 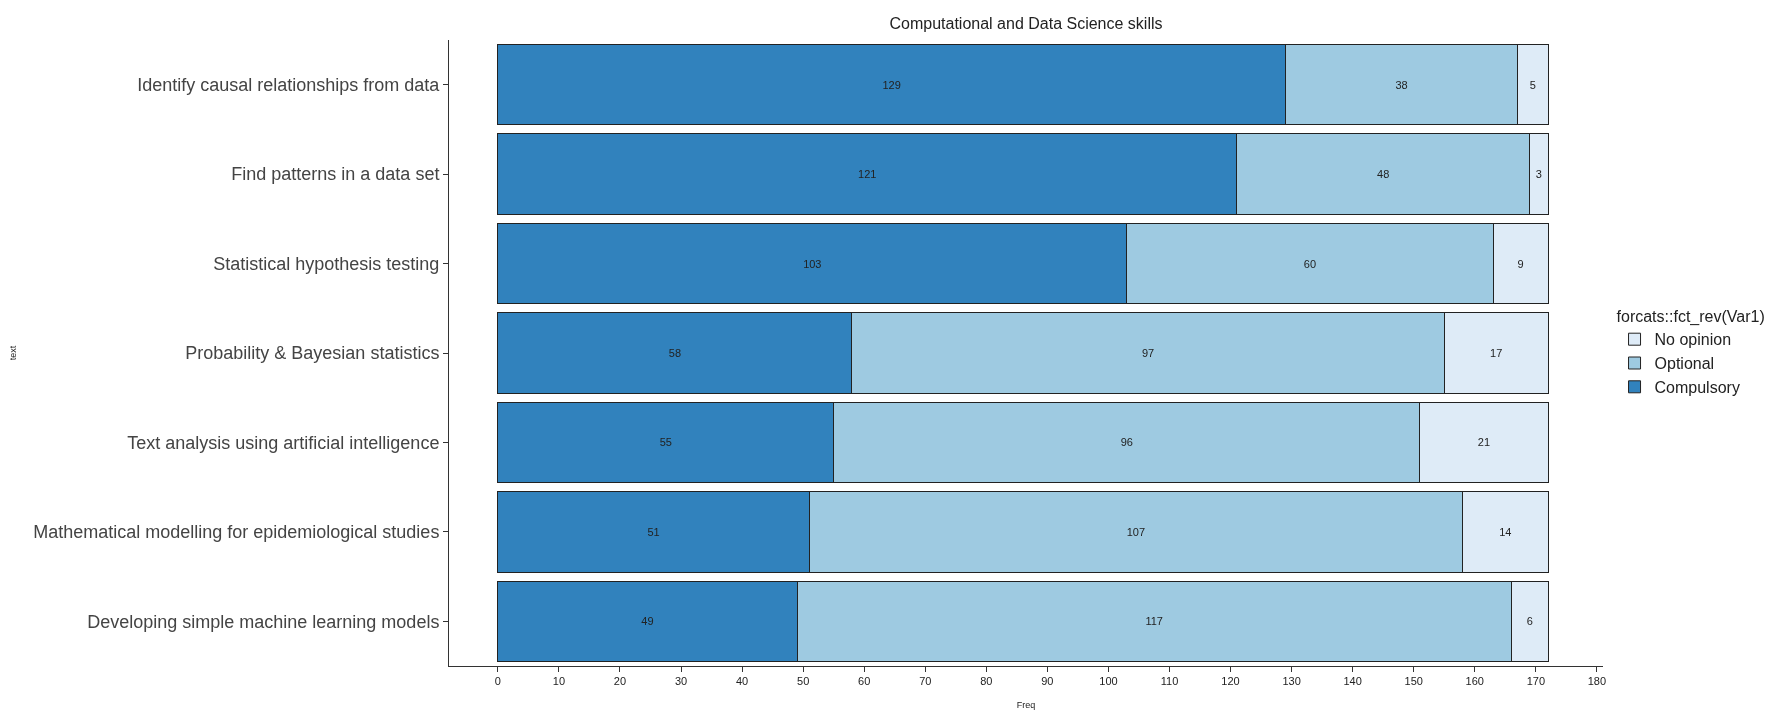 What do you see at coordinates (1383, 174) in the screenshot?
I see `data-label: 48` at bounding box center [1383, 174].